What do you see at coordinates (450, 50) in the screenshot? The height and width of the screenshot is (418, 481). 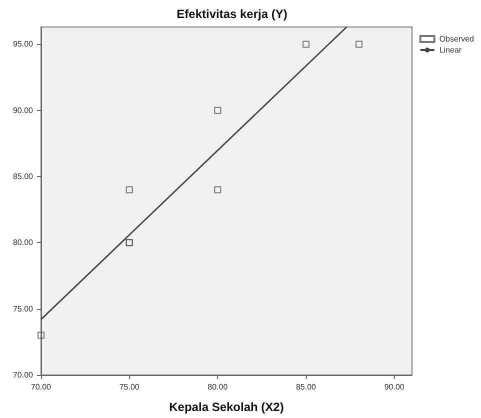 I see `legend-label: Linear` at bounding box center [450, 50].